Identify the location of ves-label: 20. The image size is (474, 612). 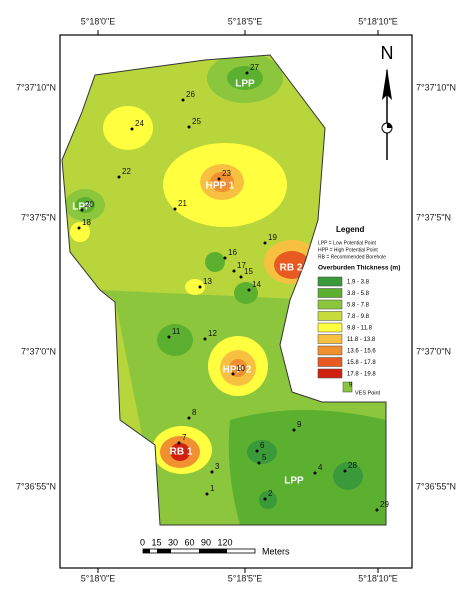
(89, 204).